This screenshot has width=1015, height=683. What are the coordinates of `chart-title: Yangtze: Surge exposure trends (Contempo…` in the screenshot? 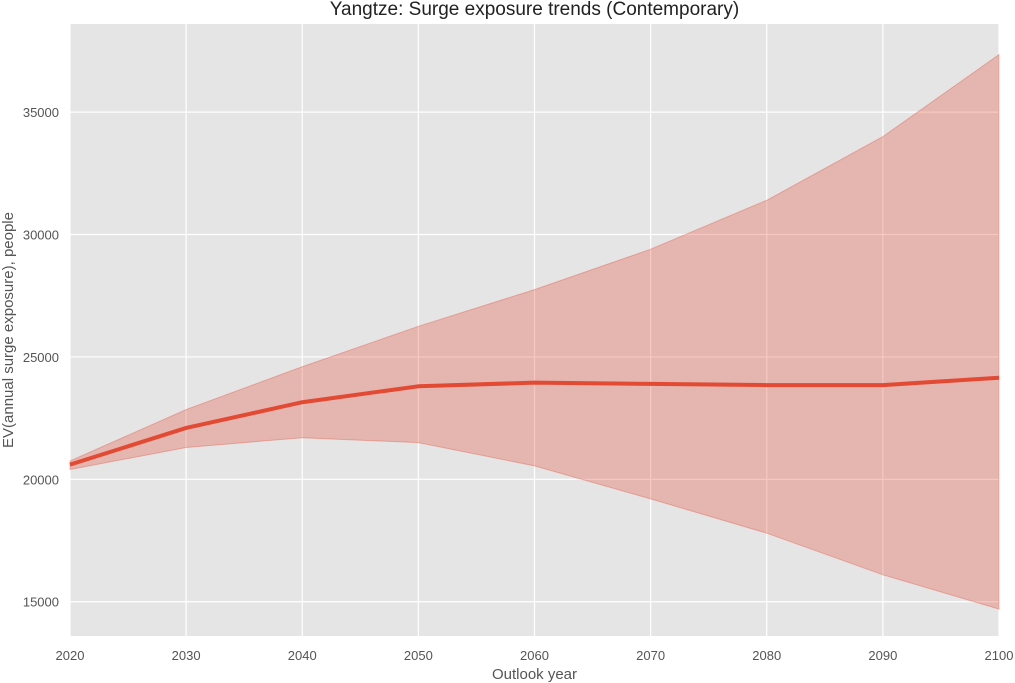 It's located at (534, 10).